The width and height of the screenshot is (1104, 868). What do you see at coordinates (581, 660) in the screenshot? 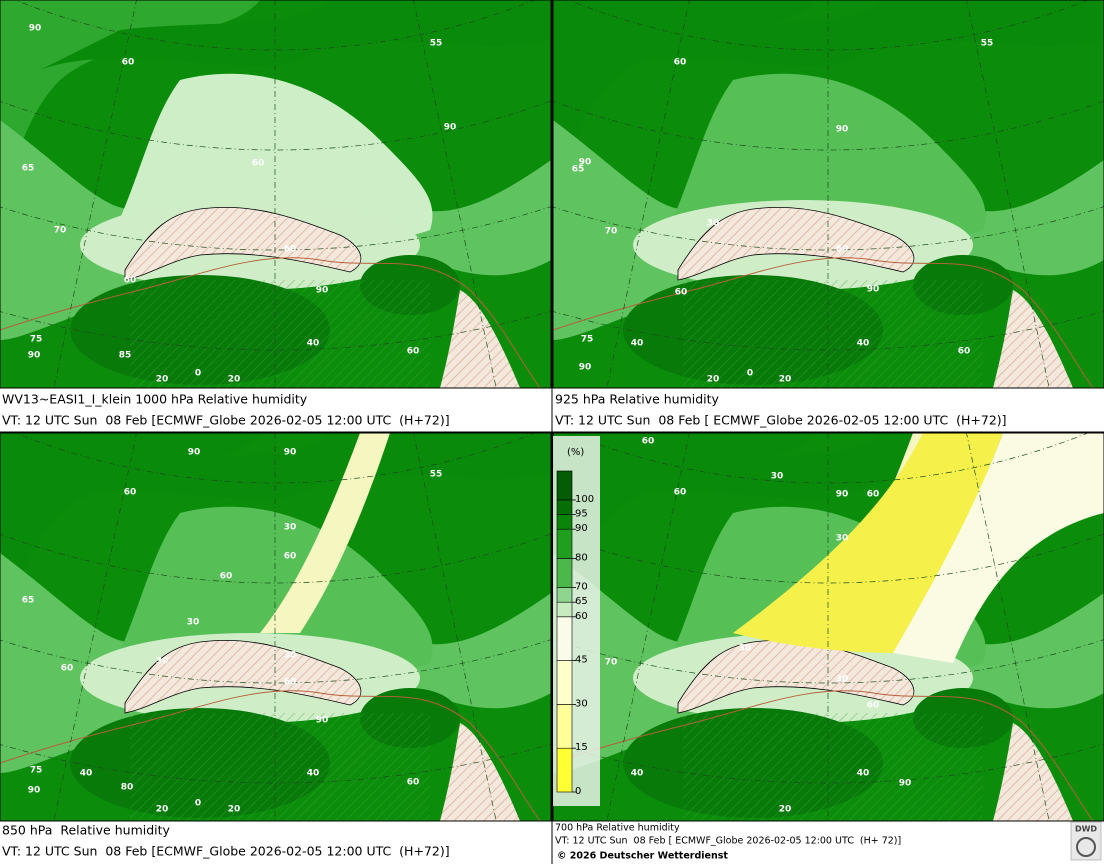
I see `legend-label: 45` at bounding box center [581, 660].